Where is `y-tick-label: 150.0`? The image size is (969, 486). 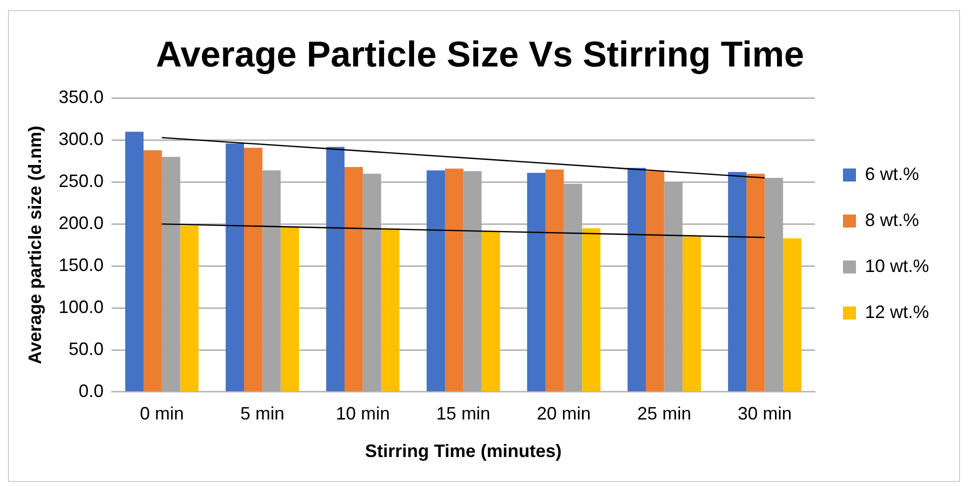
y-tick-label: 150.0 is located at coordinates (81, 264).